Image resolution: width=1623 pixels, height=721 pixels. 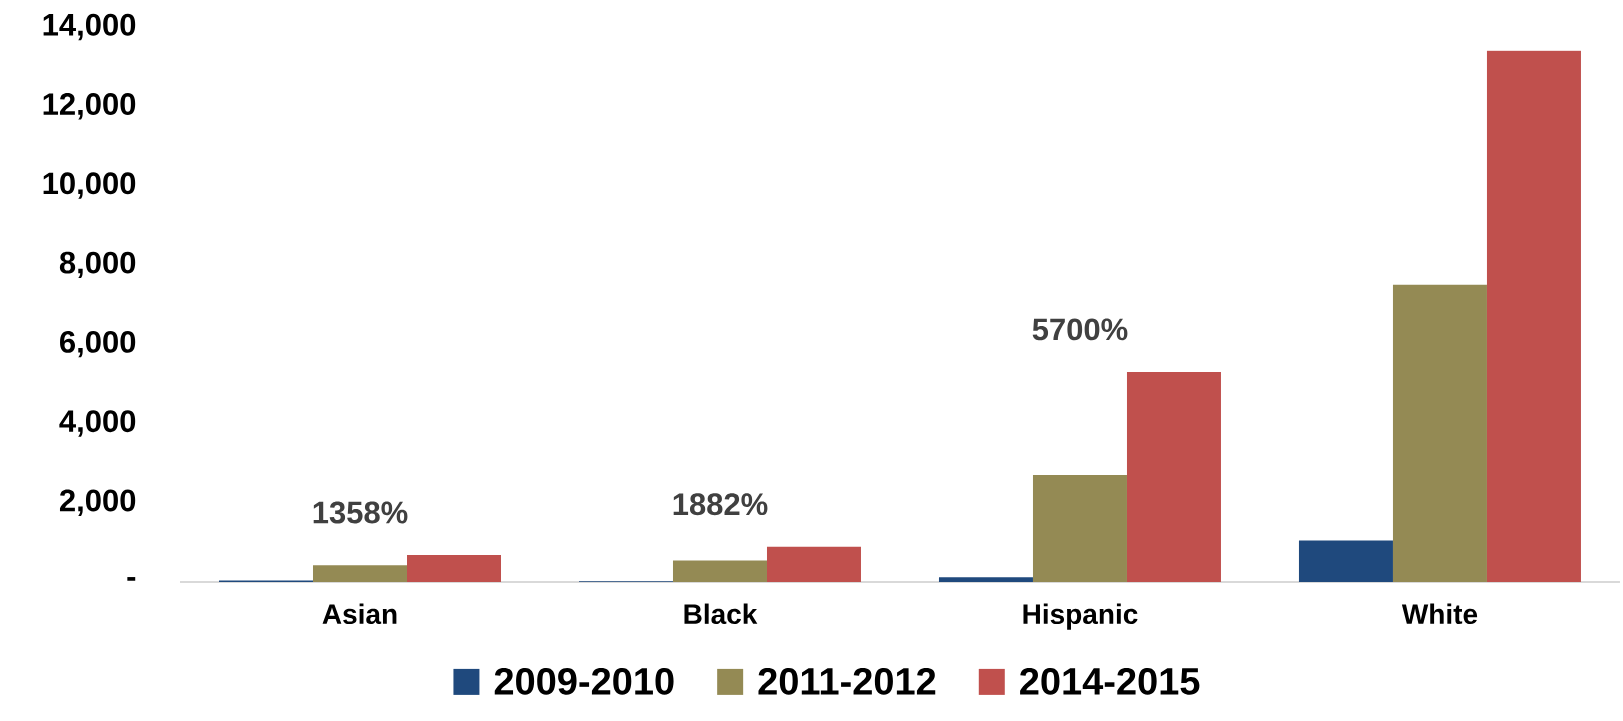 I want to click on annotation: 1882%, so click(x=720, y=504).